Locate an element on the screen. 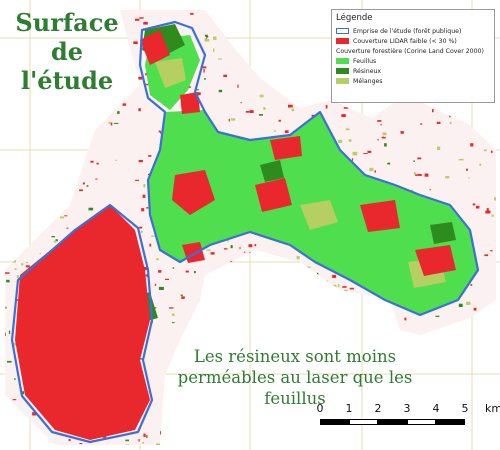  legend-item-lidar: Couverture LIDAR faible (< 30 %) is located at coordinates (413, 41).